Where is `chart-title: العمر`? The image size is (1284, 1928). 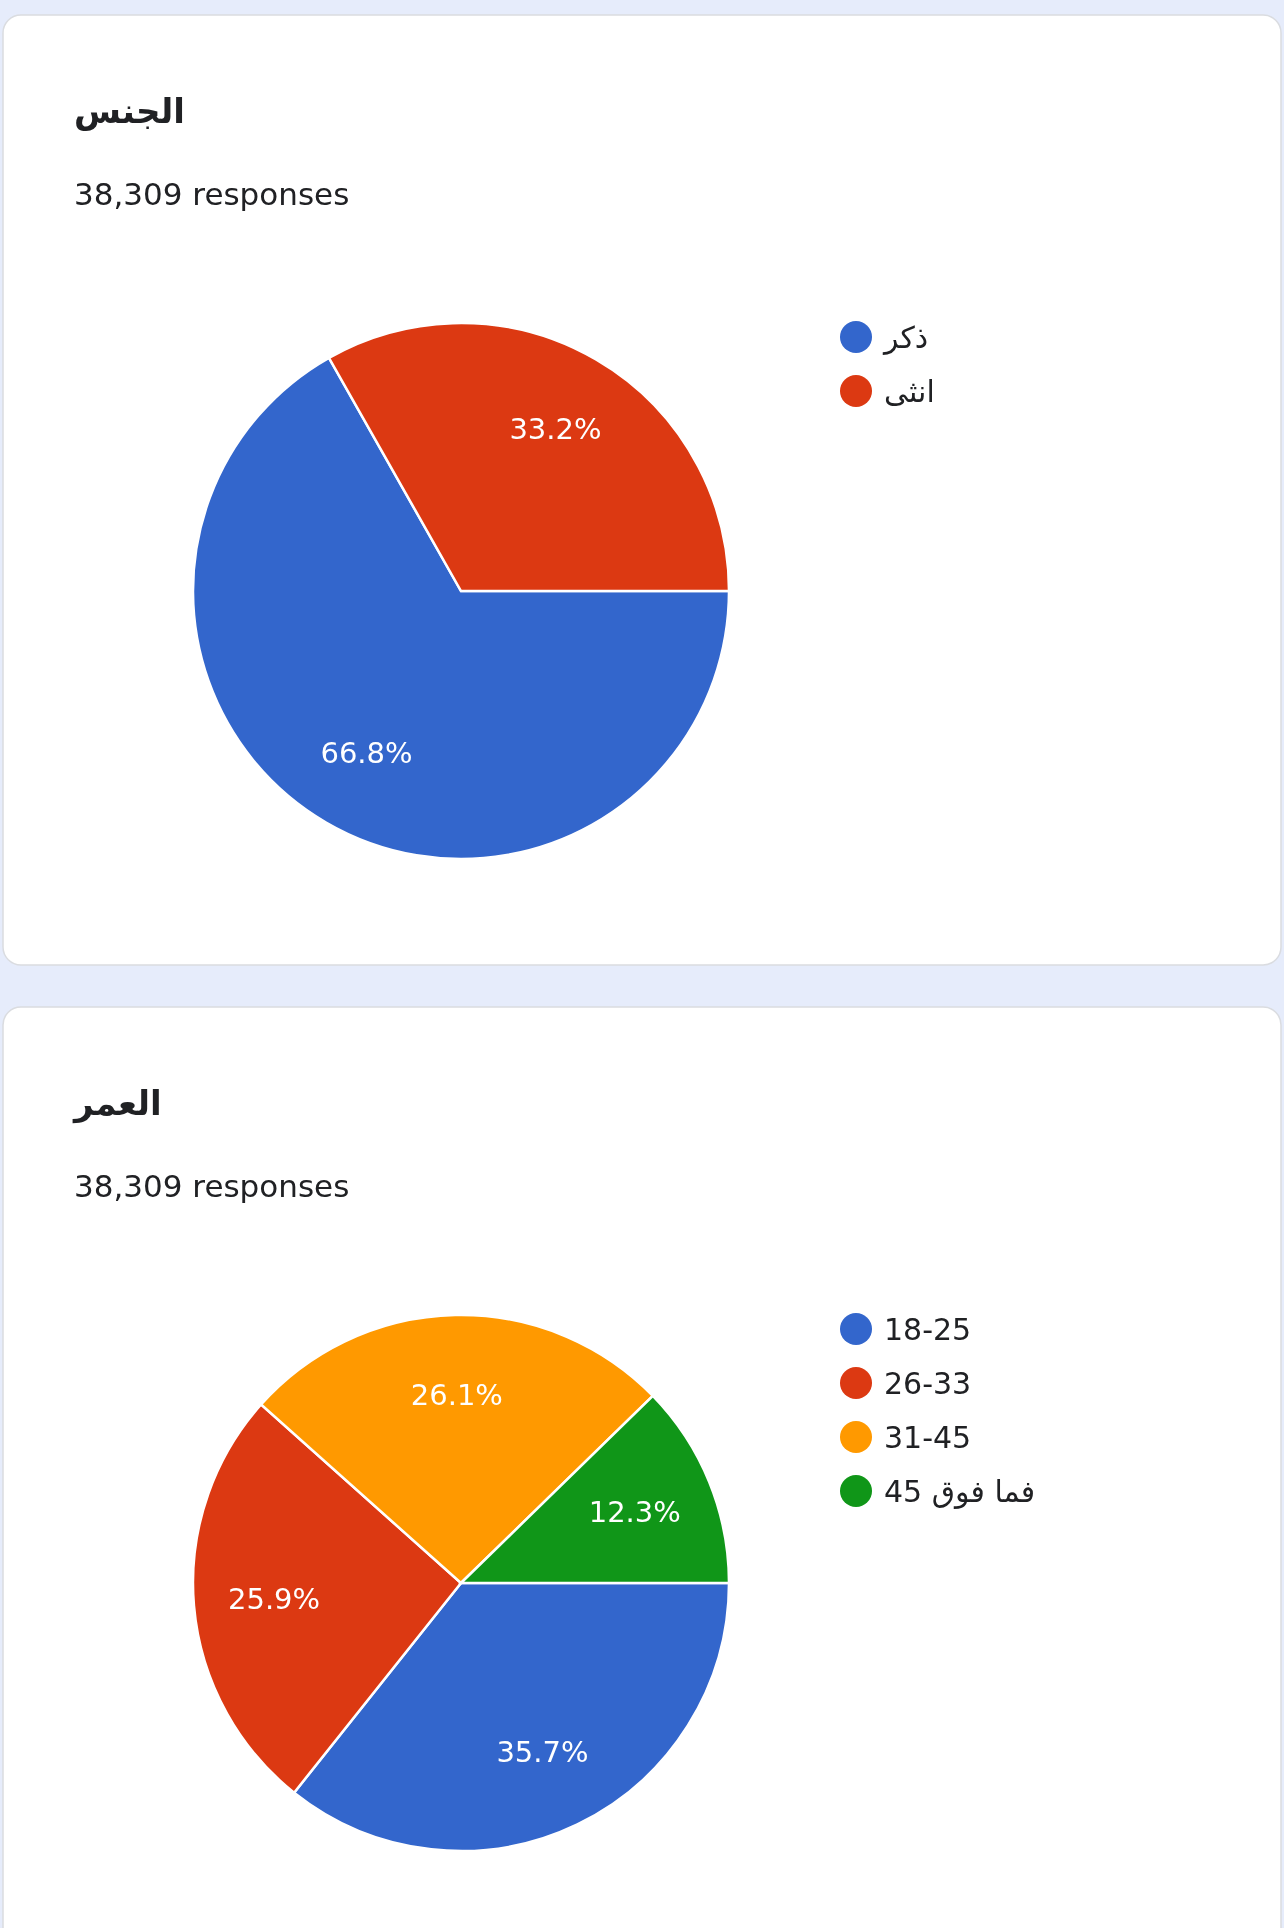
chart-title: العمر is located at coordinates (117, 1103).